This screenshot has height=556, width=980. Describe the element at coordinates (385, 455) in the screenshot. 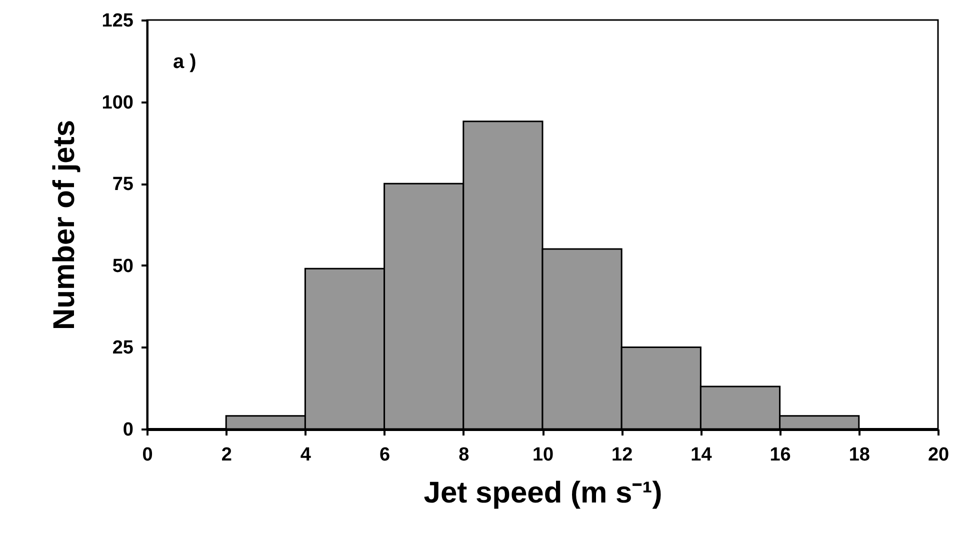

I see `x-tick-label: 6` at that location.